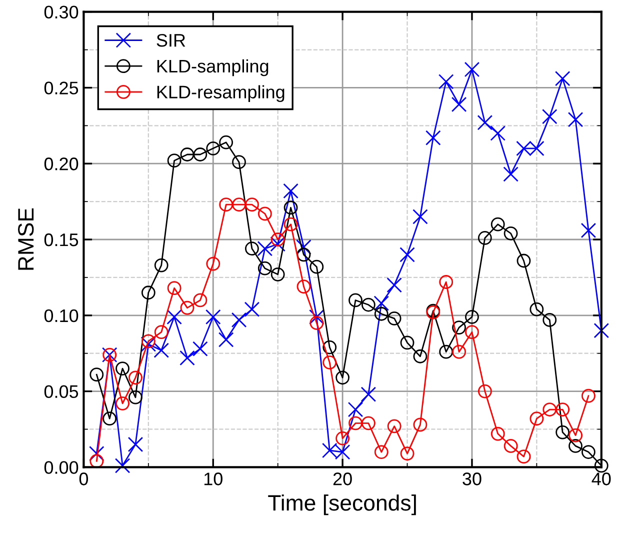  I want to click on legend-label: KLD-resampling, so click(220, 93).